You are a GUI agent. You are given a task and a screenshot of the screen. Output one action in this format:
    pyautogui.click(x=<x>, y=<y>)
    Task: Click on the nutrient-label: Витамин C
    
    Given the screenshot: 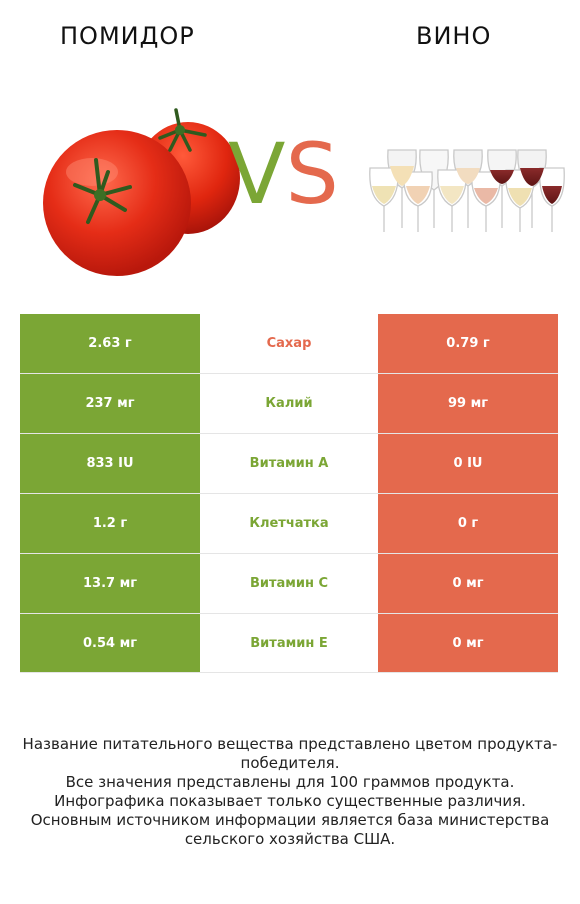 What is the action you would take?
    pyautogui.click(x=289, y=583)
    